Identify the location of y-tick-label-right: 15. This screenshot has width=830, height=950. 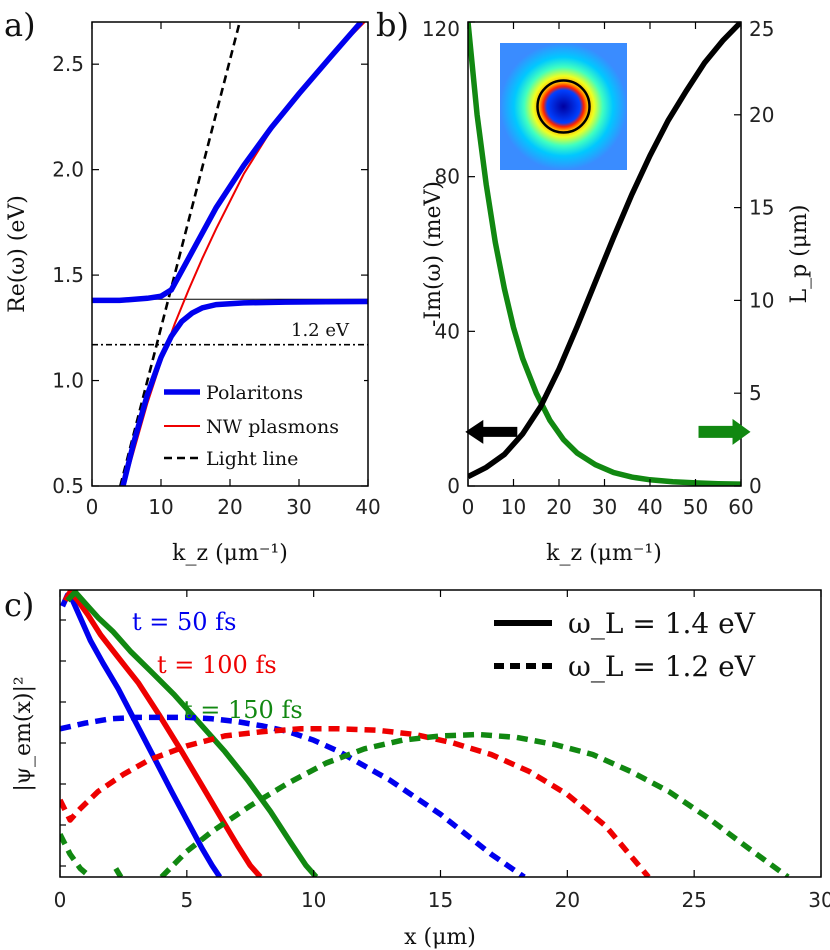
(761, 208).